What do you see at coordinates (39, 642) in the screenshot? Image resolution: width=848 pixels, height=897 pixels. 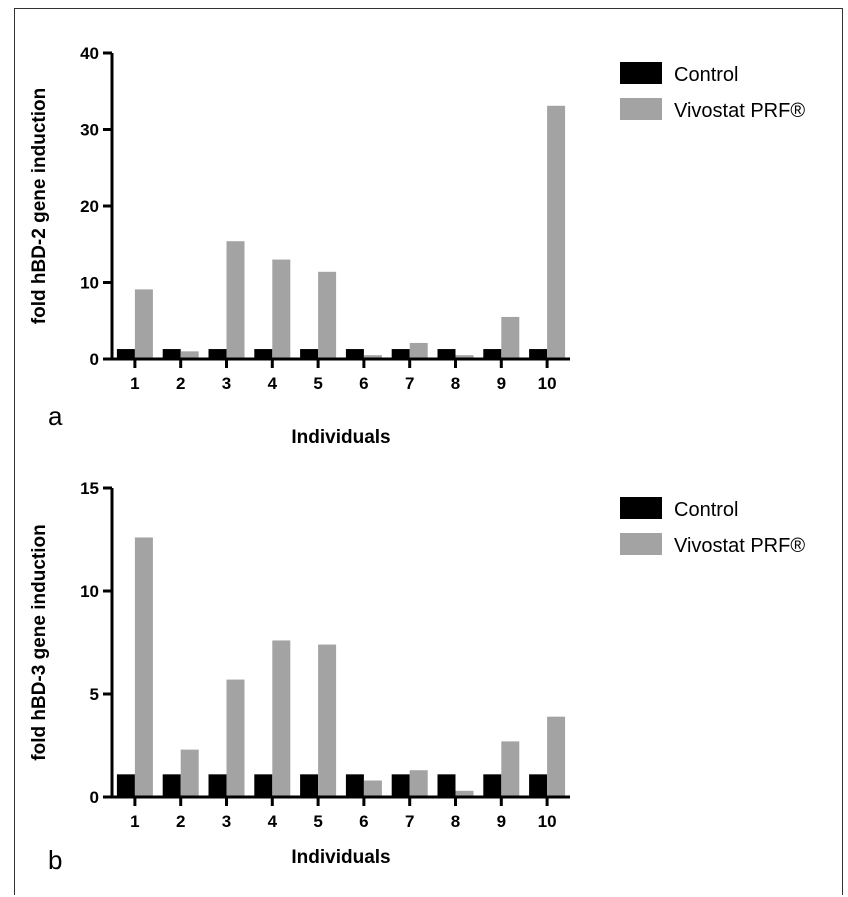 I see `y-axis-title: fold hBD-3 gene induction` at bounding box center [39, 642].